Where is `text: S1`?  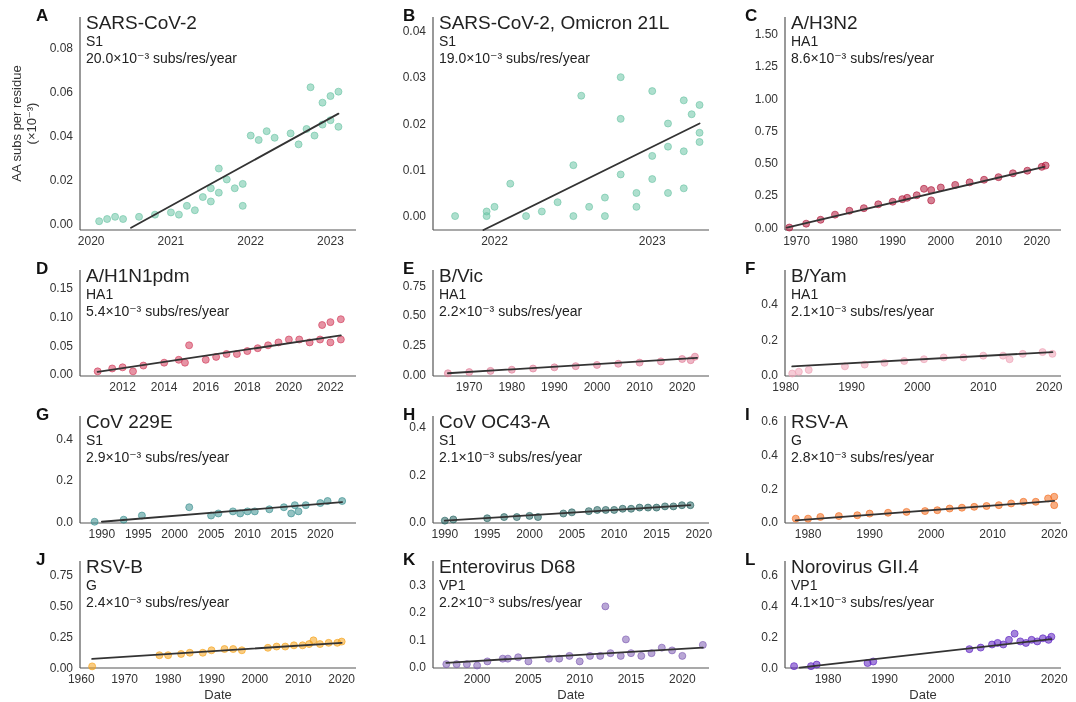 text: S1 is located at coordinates (448, 440).